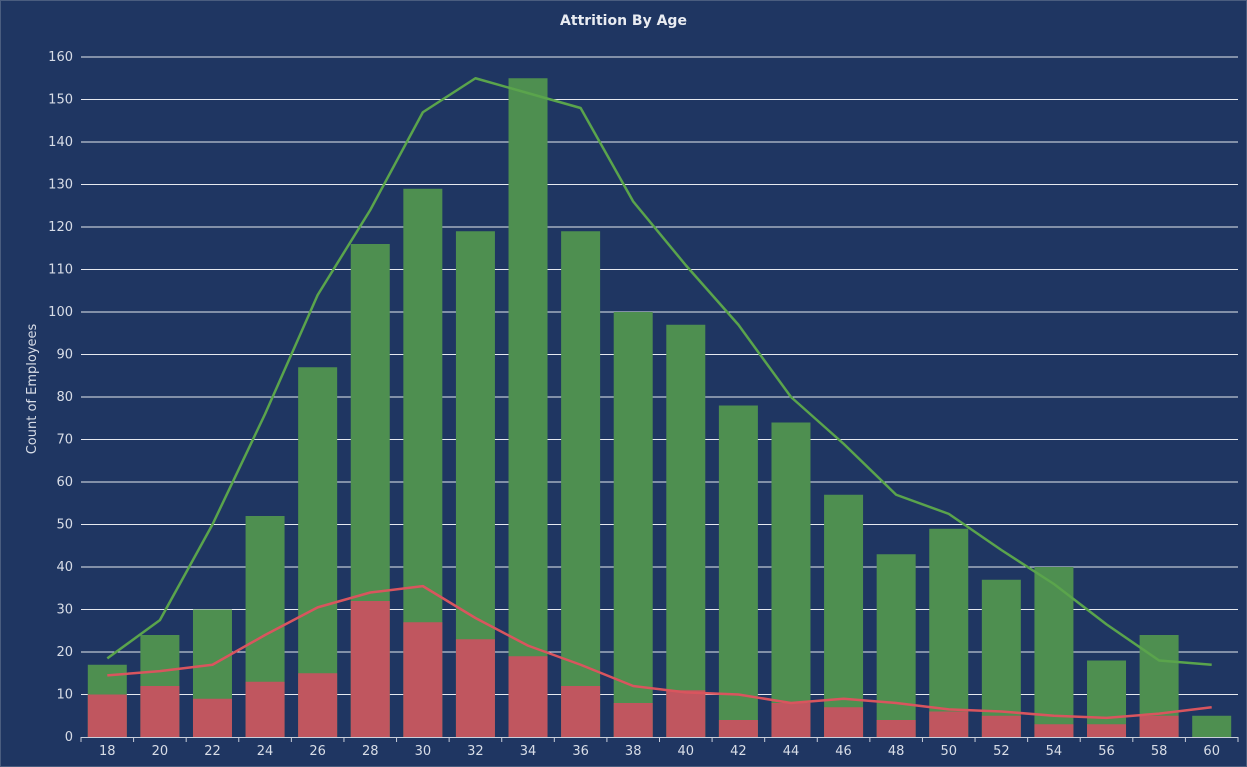 The height and width of the screenshot is (767, 1247). I want to click on y-tick-label: 40, so click(64, 567).